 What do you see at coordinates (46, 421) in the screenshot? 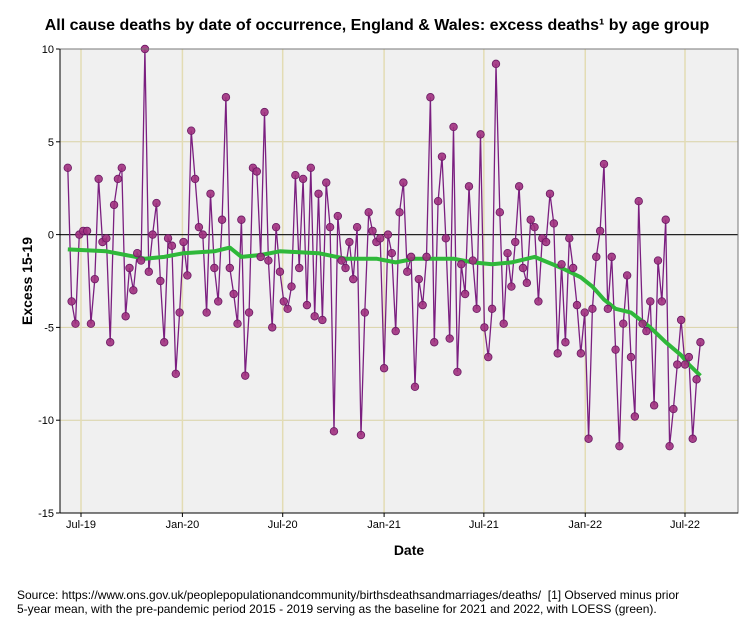
I see `y-tick-label: -10` at bounding box center [46, 421].